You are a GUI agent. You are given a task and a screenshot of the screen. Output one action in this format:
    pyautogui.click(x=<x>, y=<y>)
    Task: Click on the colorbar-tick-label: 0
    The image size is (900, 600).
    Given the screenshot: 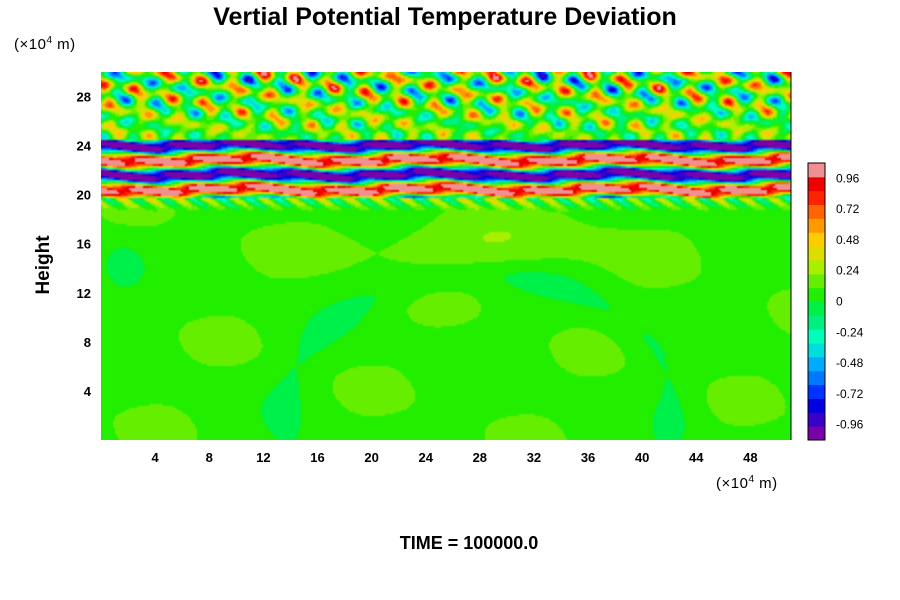 What is the action you would take?
    pyautogui.click(x=839, y=302)
    